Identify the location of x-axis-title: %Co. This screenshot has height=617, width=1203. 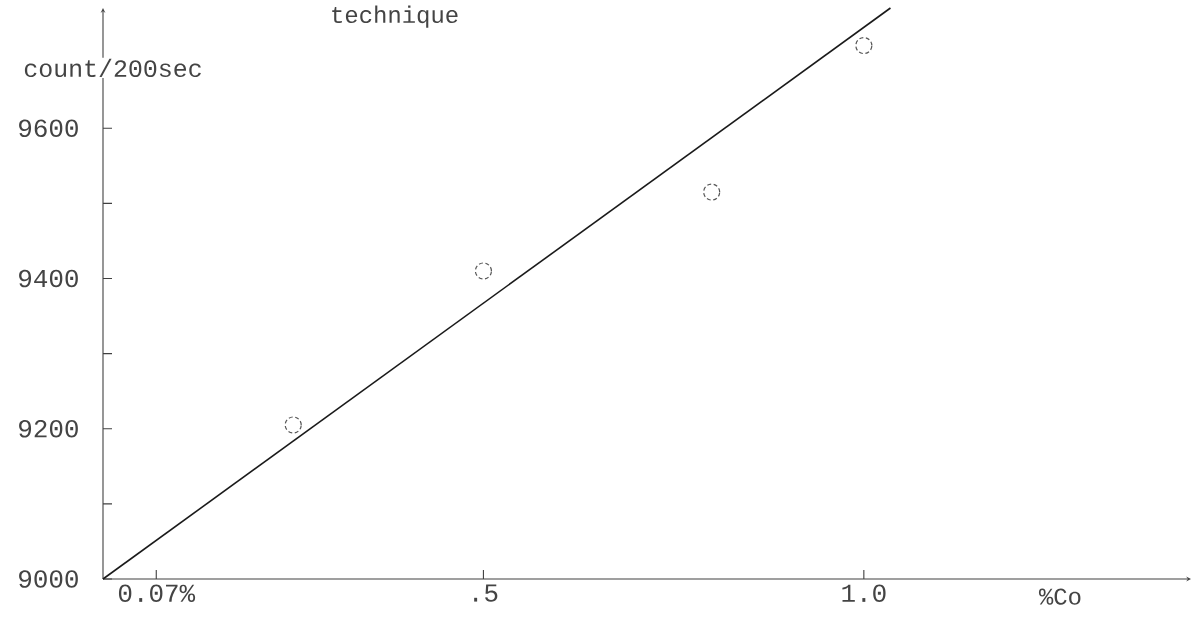
(1059, 596).